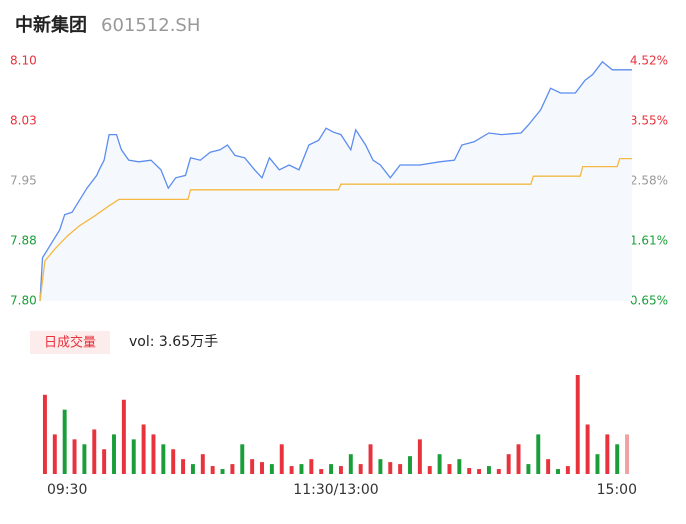 The height and width of the screenshot is (524, 686). Describe the element at coordinates (23, 121) in the screenshot. I see `y-tick-label: 8.03` at that location.